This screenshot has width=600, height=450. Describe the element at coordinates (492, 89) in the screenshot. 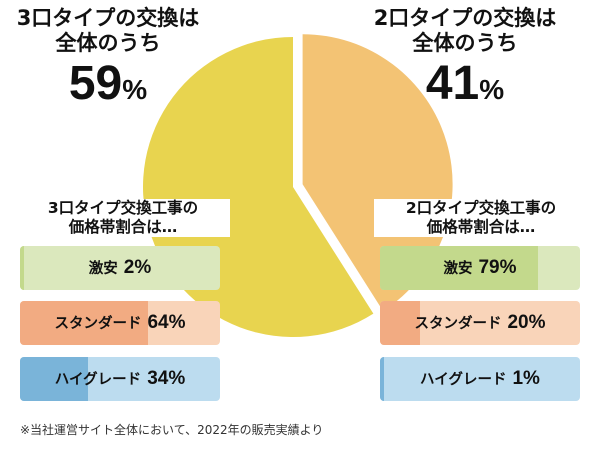

I see `right-headline-unit: %` at that location.